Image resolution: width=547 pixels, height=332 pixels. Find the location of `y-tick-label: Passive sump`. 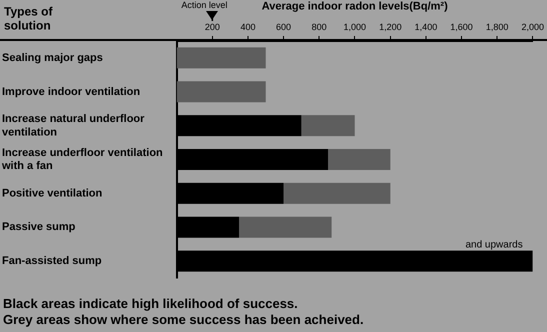

y-tick-label: Passive sump is located at coordinates (39, 227).